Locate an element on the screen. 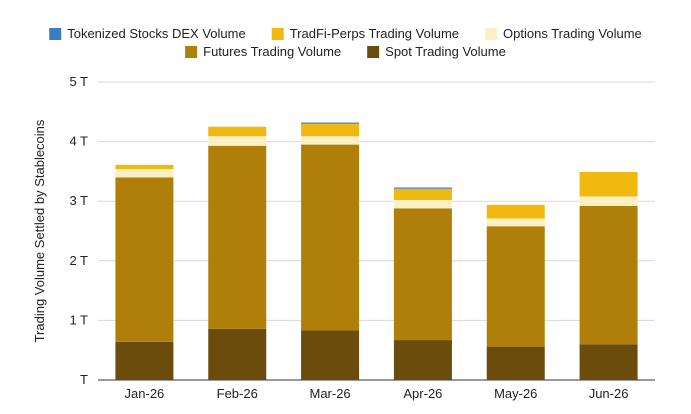 The width and height of the screenshot is (691, 414). legend-label: Spot Trading Volume is located at coordinates (445, 51).